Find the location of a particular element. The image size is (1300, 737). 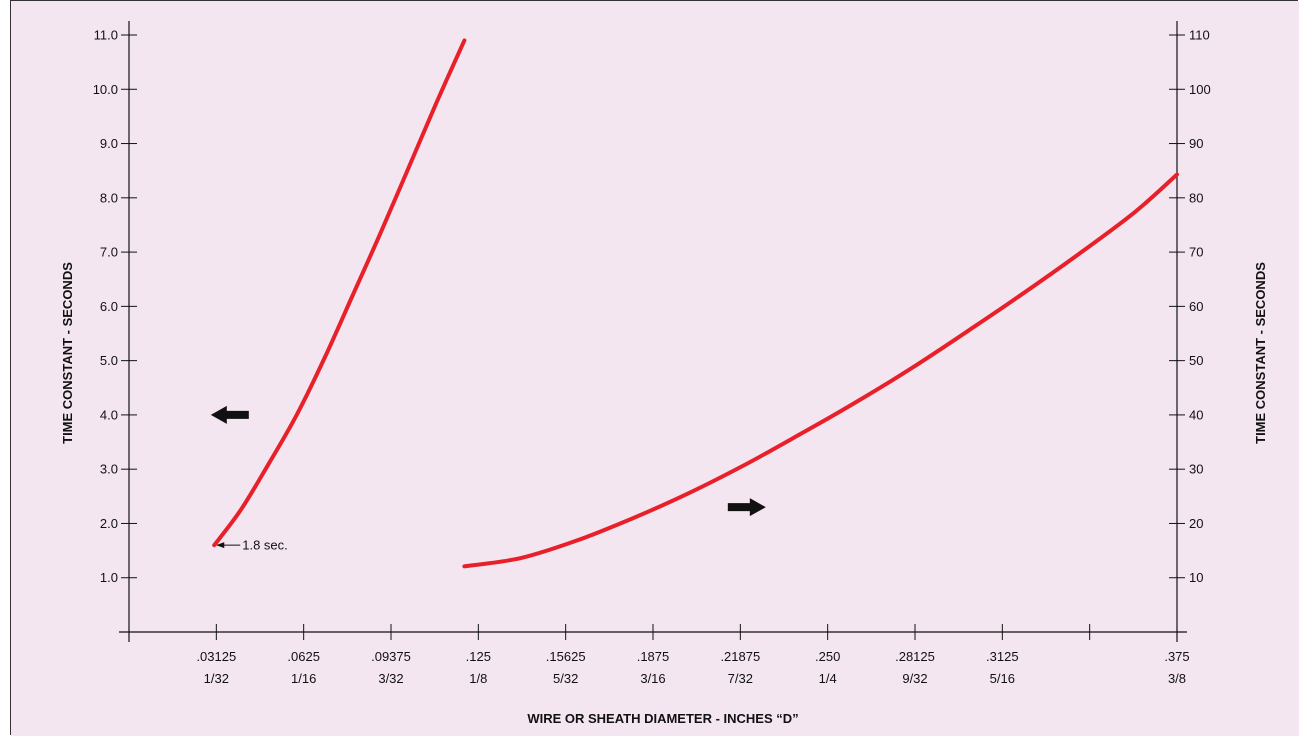

y-tick-label-right: 30 is located at coordinates (1196, 469).